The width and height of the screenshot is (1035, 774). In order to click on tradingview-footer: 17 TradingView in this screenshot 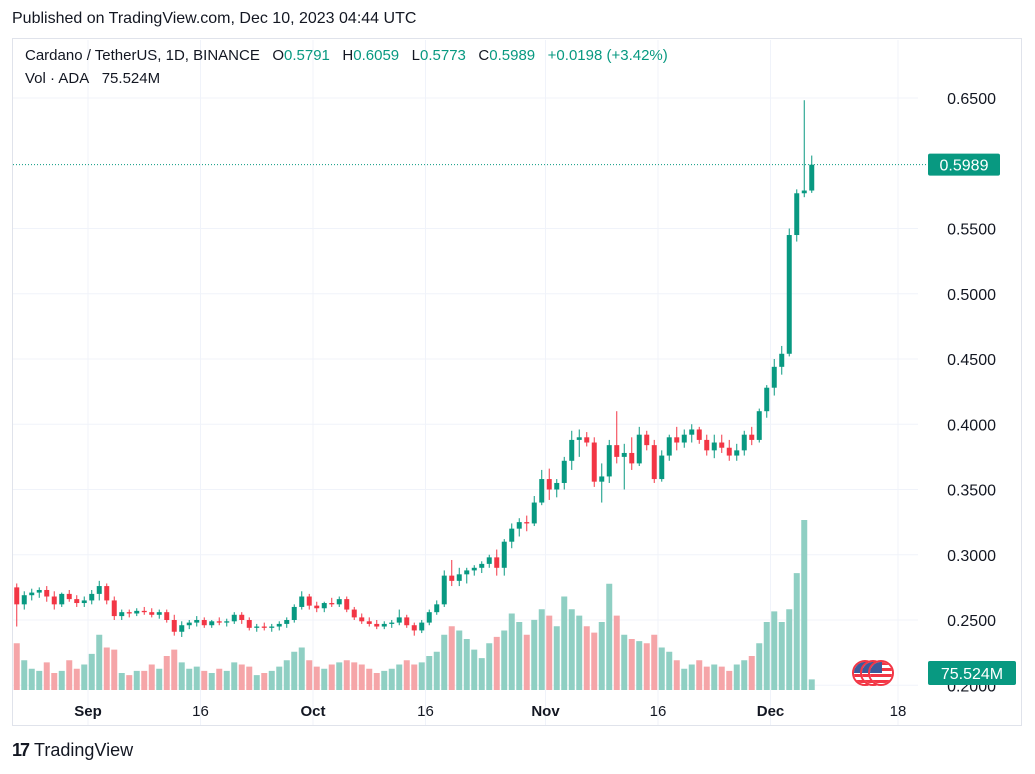, I will do `click(72, 750)`.